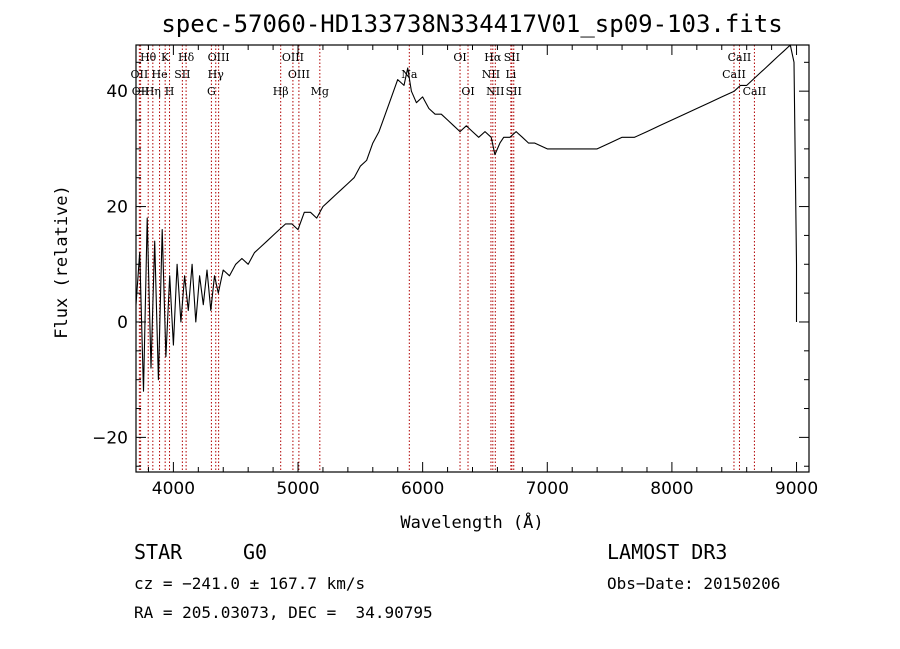 The height and width of the screenshot is (649, 900). What do you see at coordinates (283, 612) in the screenshot?
I see `coordinates-text: RA = 205.03073, DEC = 34.90795` at bounding box center [283, 612].